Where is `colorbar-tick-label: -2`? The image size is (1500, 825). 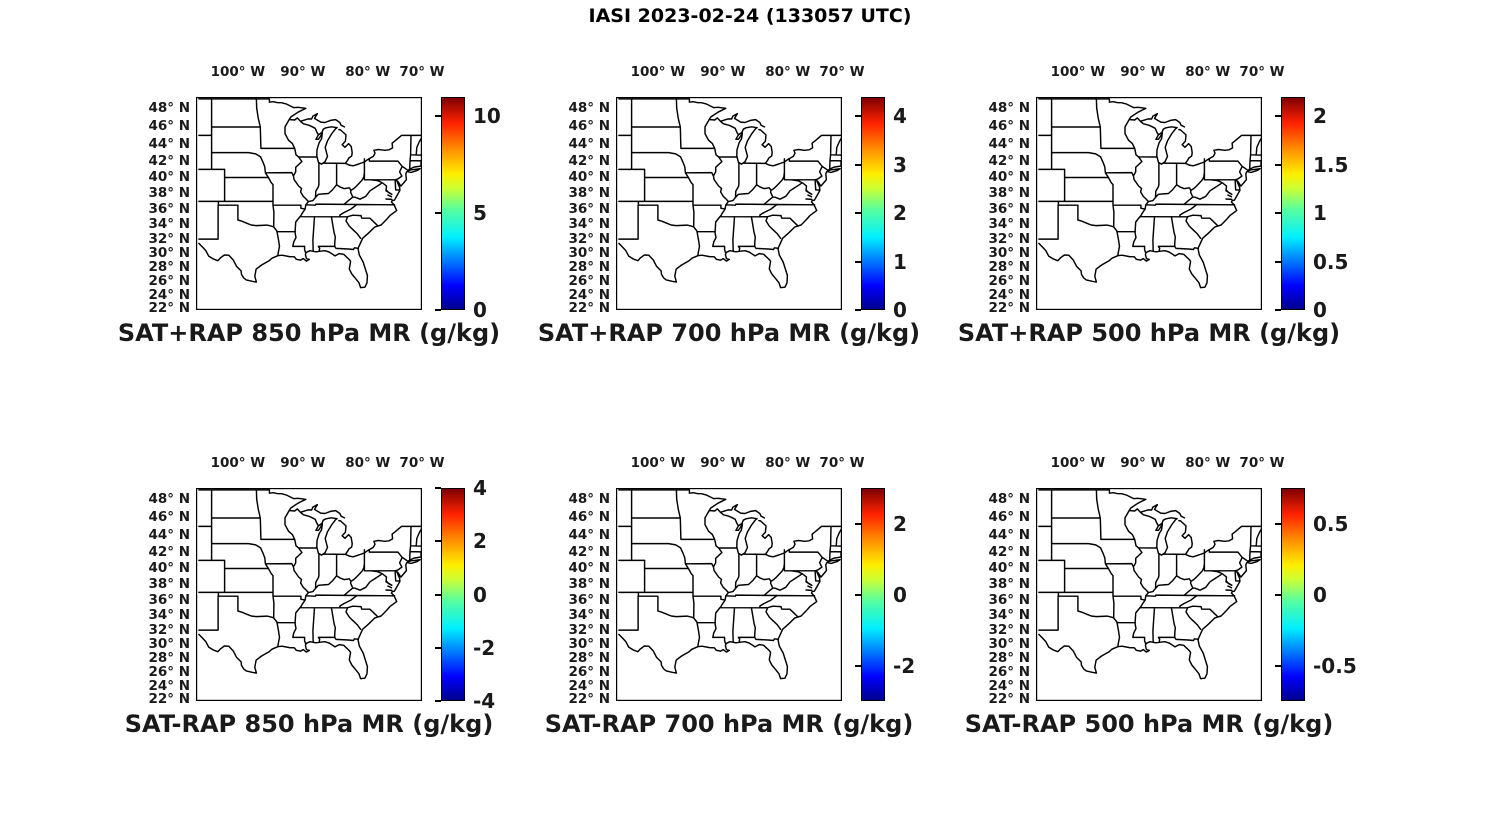
colorbar-tick-label: -2 is located at coordinates (484, 647).